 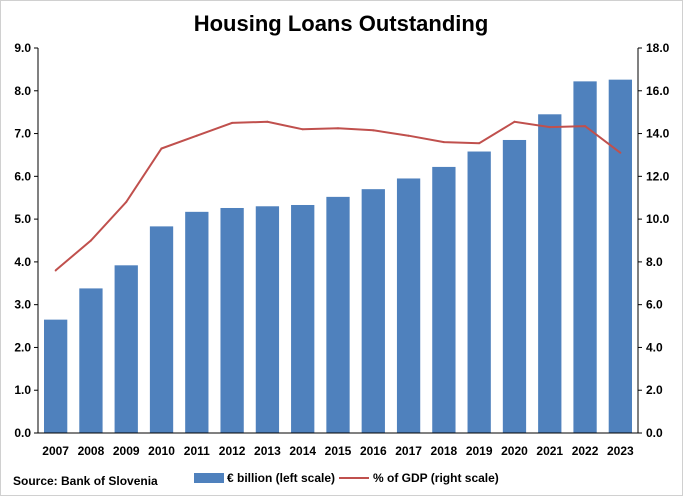 What do you see at coordinates (161, 329) in the screenshot?
I see `bar-2010` at bounding box center [161, 329].